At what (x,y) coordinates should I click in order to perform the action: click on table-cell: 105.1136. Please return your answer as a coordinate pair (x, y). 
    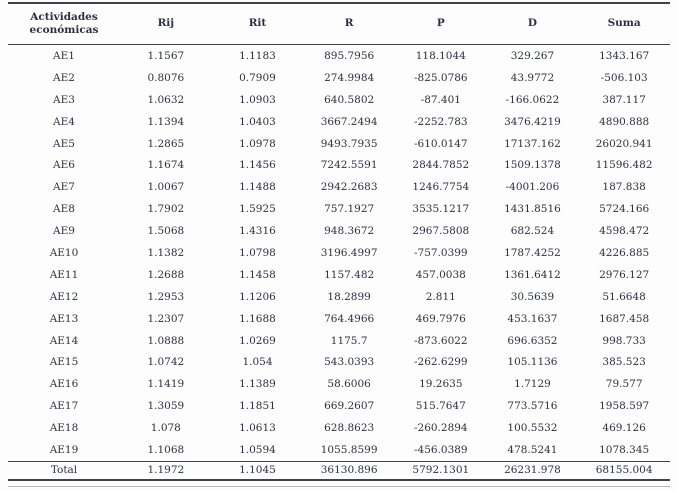
    Looking at the image, I should click on (532, 362).